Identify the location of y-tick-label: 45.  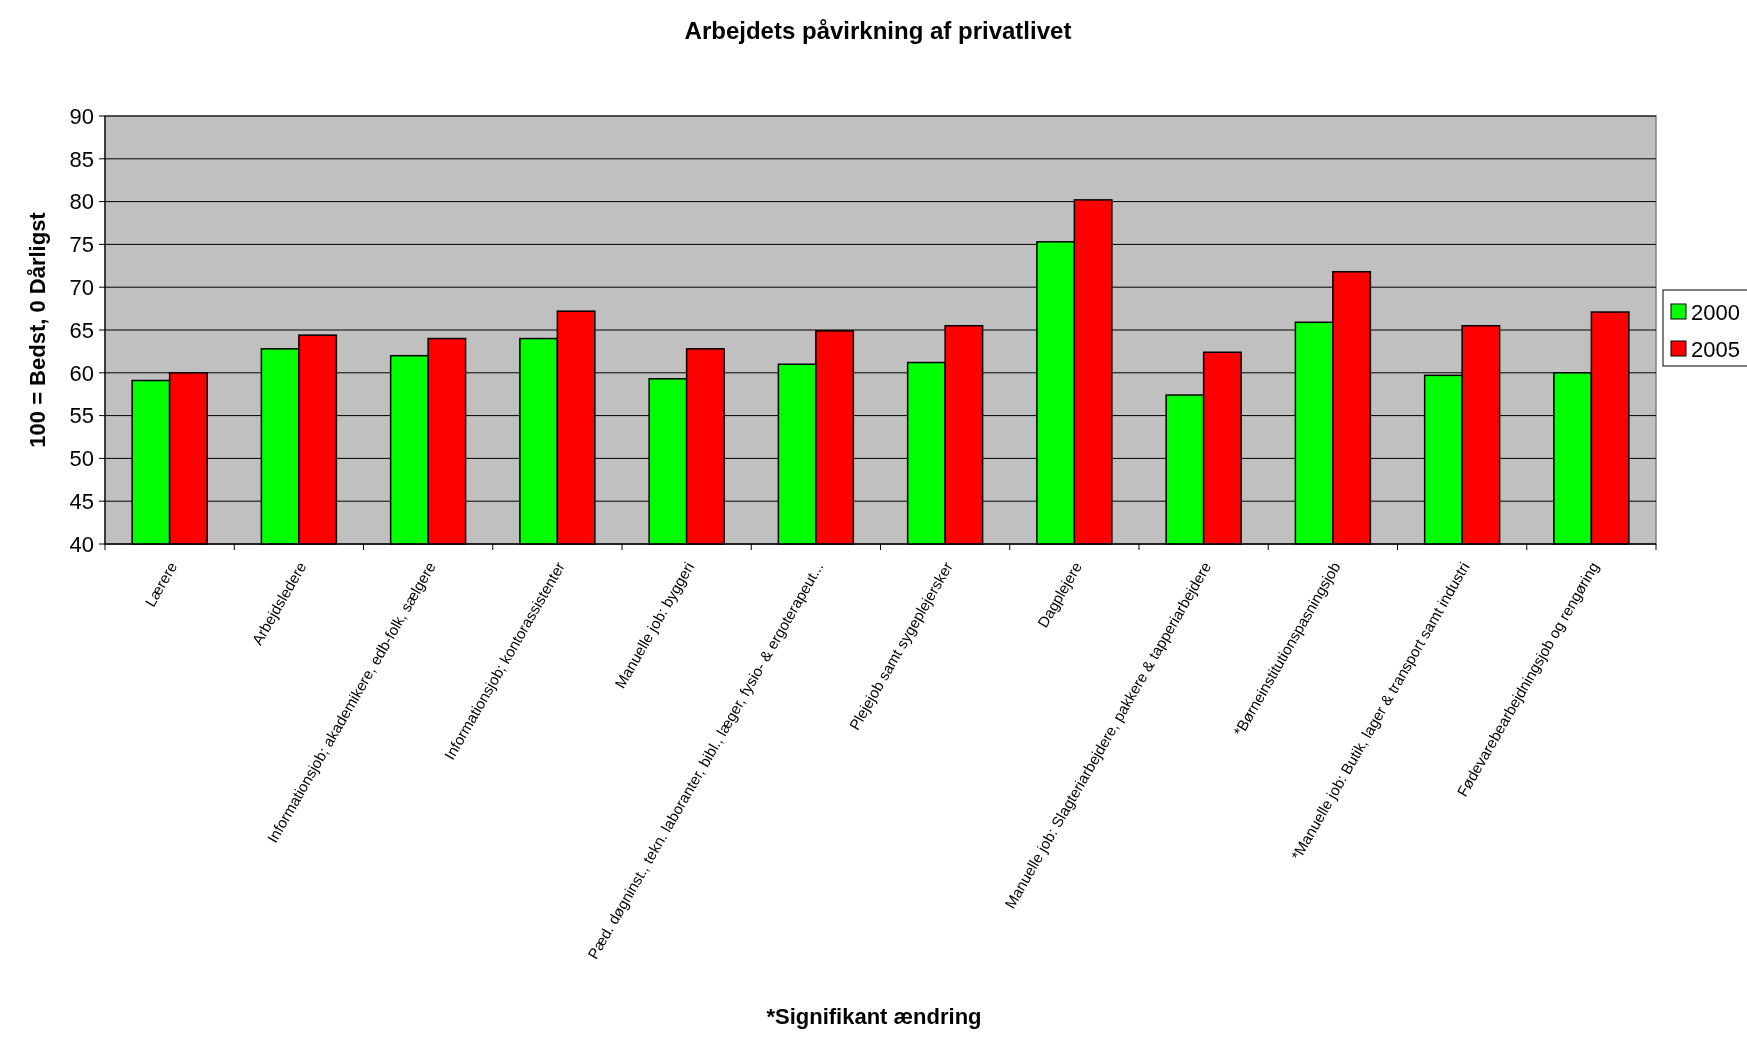
(81, 501).